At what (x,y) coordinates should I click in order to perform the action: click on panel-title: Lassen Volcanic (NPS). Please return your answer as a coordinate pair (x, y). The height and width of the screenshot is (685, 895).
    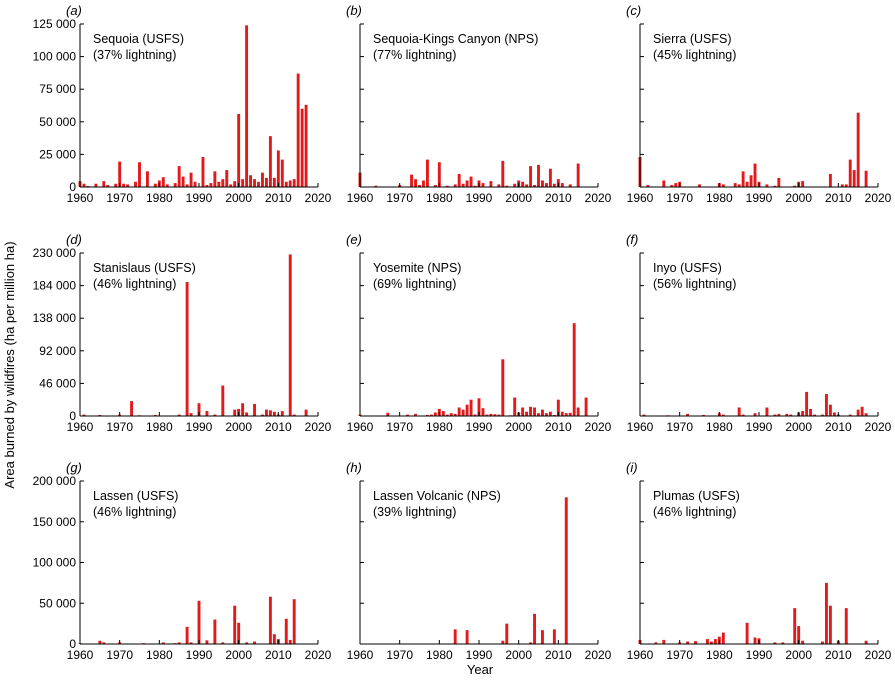
    Looking at the image, I should click on (437, 496).